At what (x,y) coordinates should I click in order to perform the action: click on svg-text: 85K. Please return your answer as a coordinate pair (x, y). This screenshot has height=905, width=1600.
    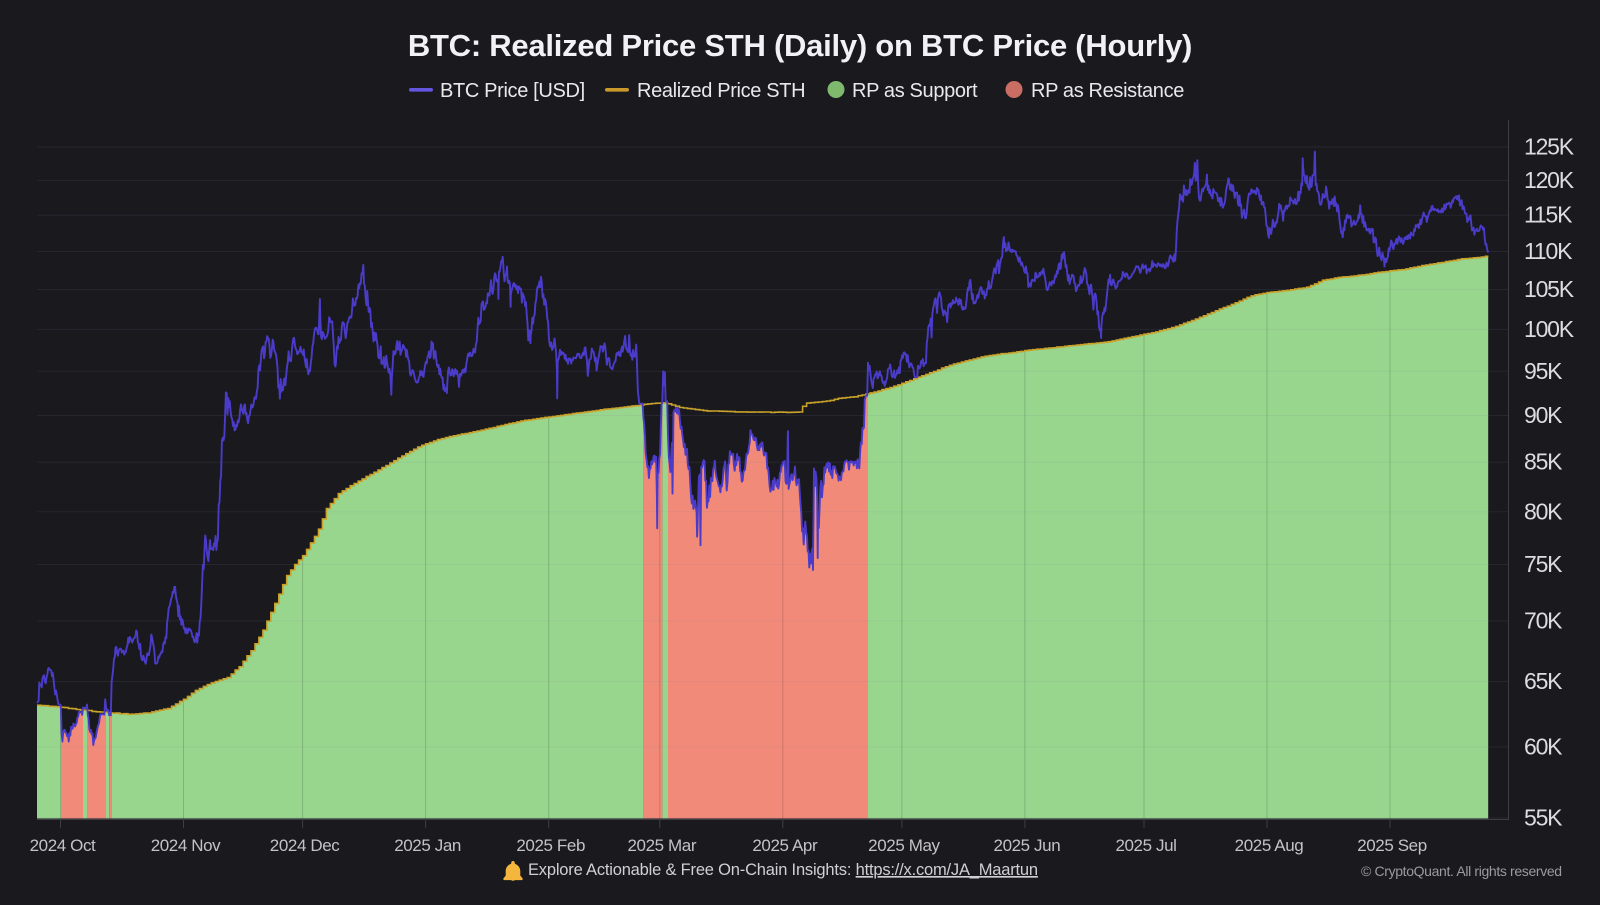
    Looking at the image, I should click on (1543, 462).